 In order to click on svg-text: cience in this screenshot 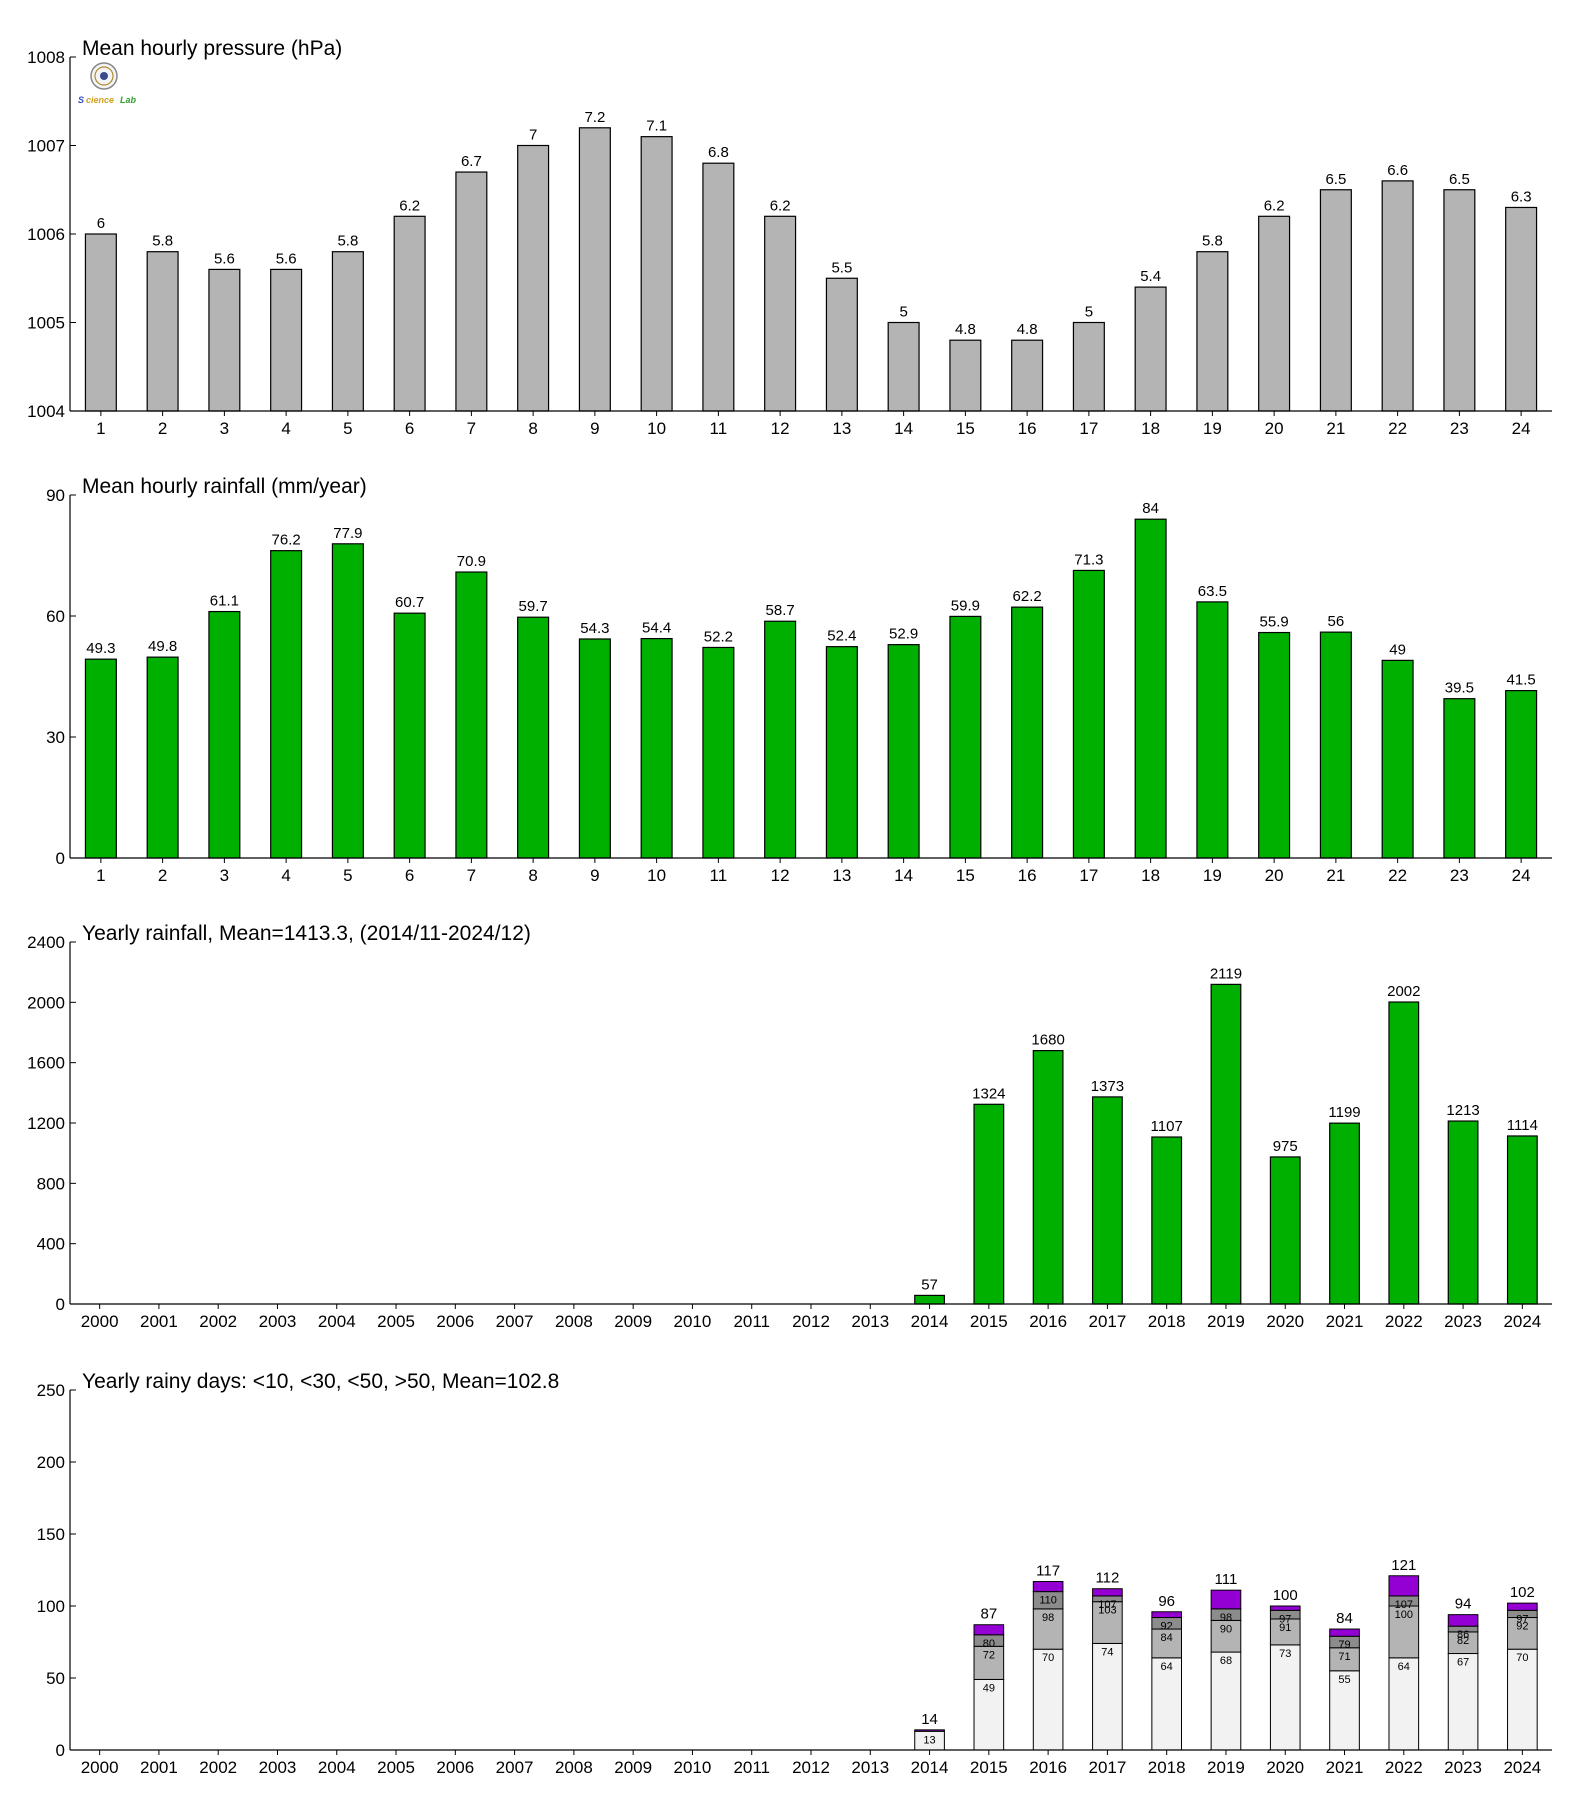, I will do `click(100, 100)`.